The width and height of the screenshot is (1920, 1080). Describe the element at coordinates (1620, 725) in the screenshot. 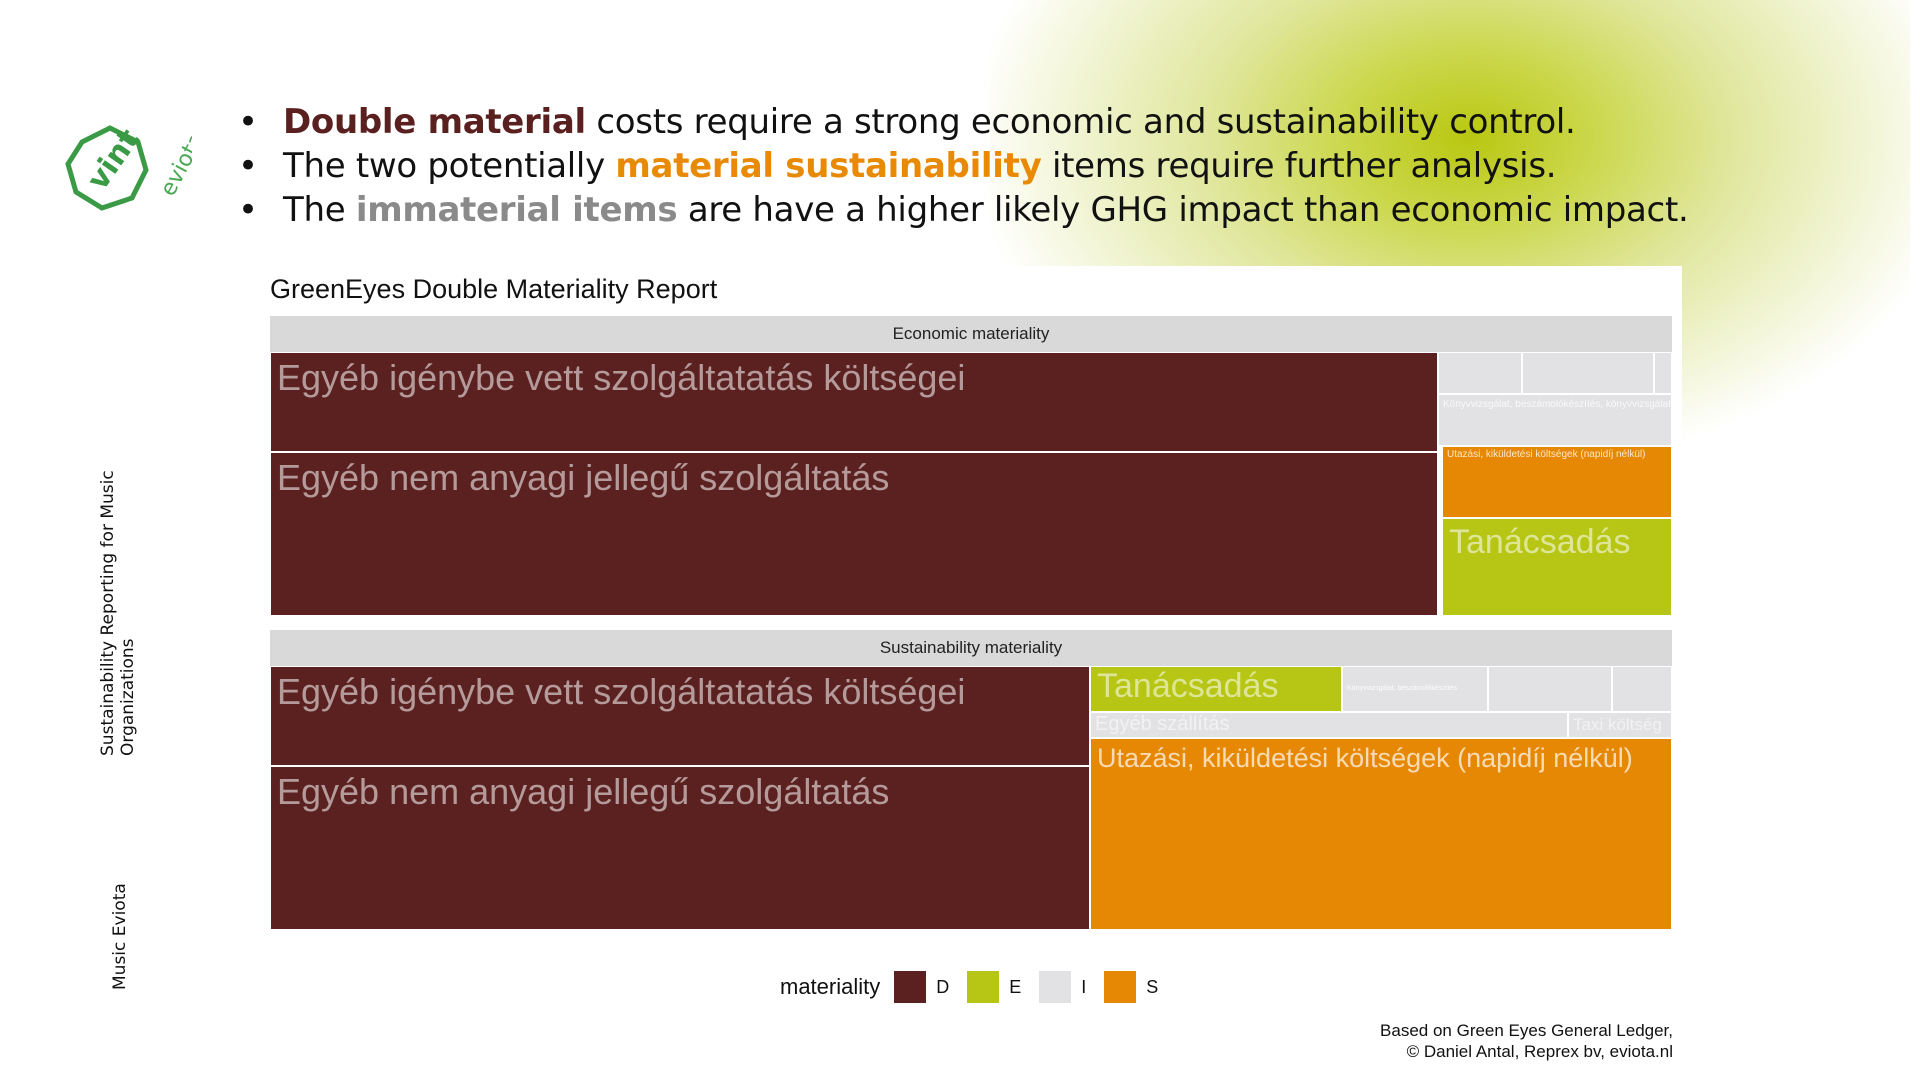

I see `treemap-cell: Taxi költség` at that location.